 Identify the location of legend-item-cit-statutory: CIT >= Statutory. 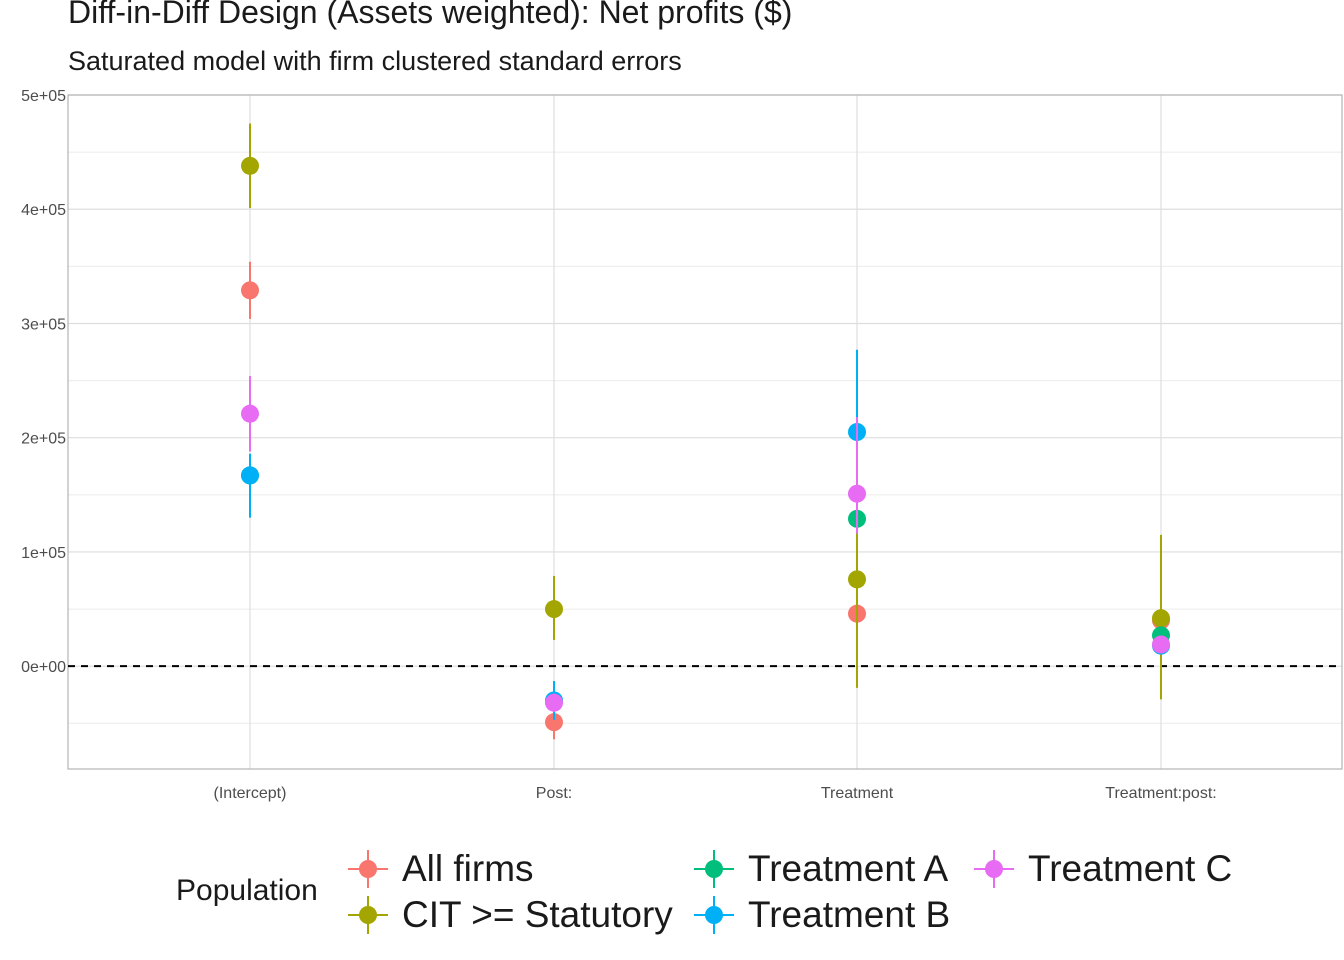
(508, 915).